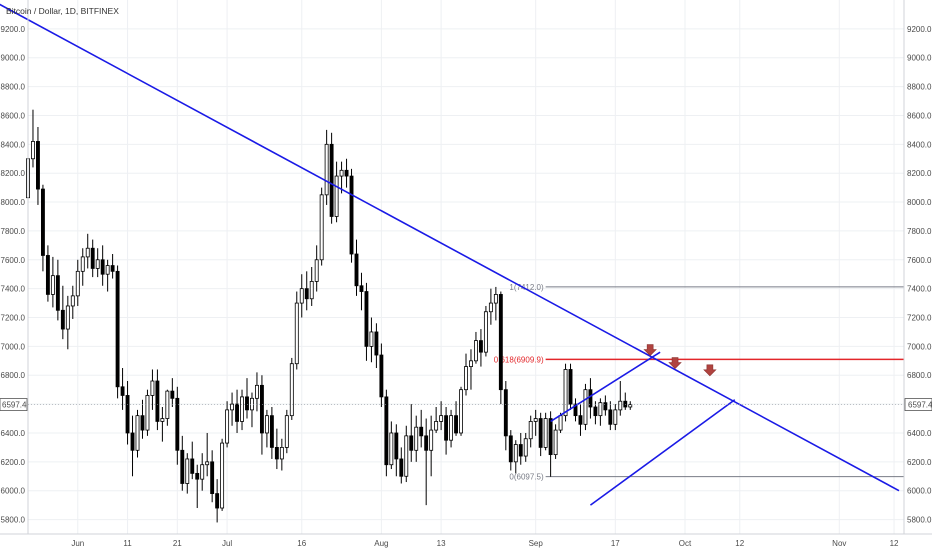 The image size is (932, 550). I want to click on arrow-markers, so click(680, 360).